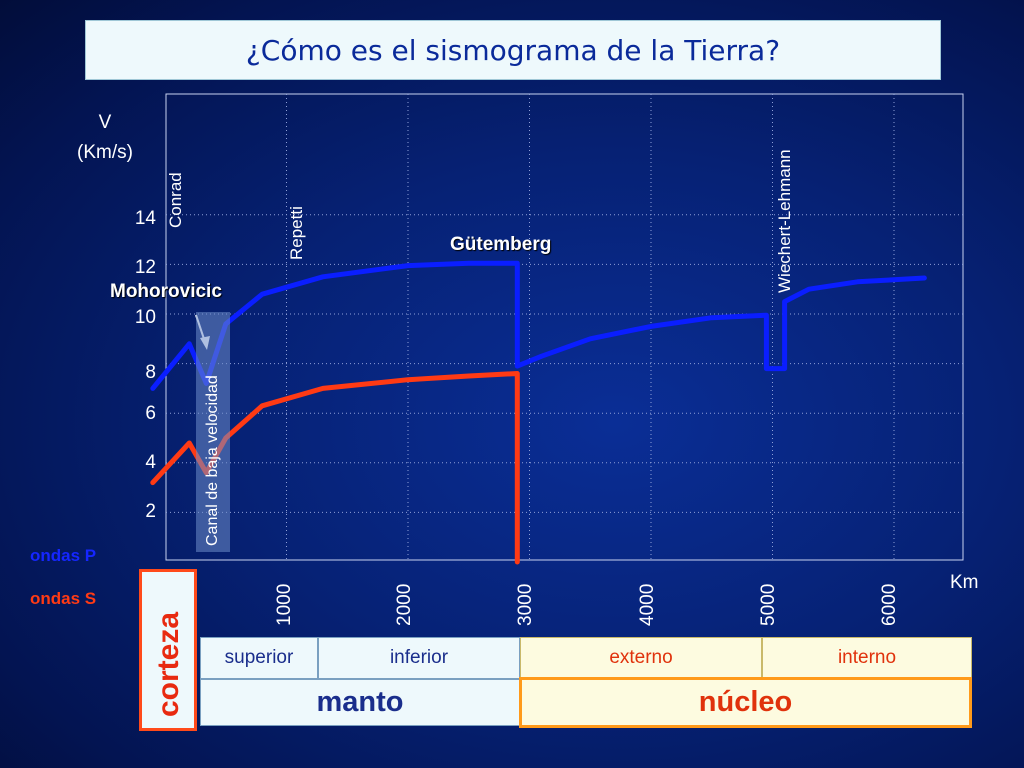 The height and width of the screenshot is (768, 1024). I want to click on x-tick-label: 3000, so click(525, 604).